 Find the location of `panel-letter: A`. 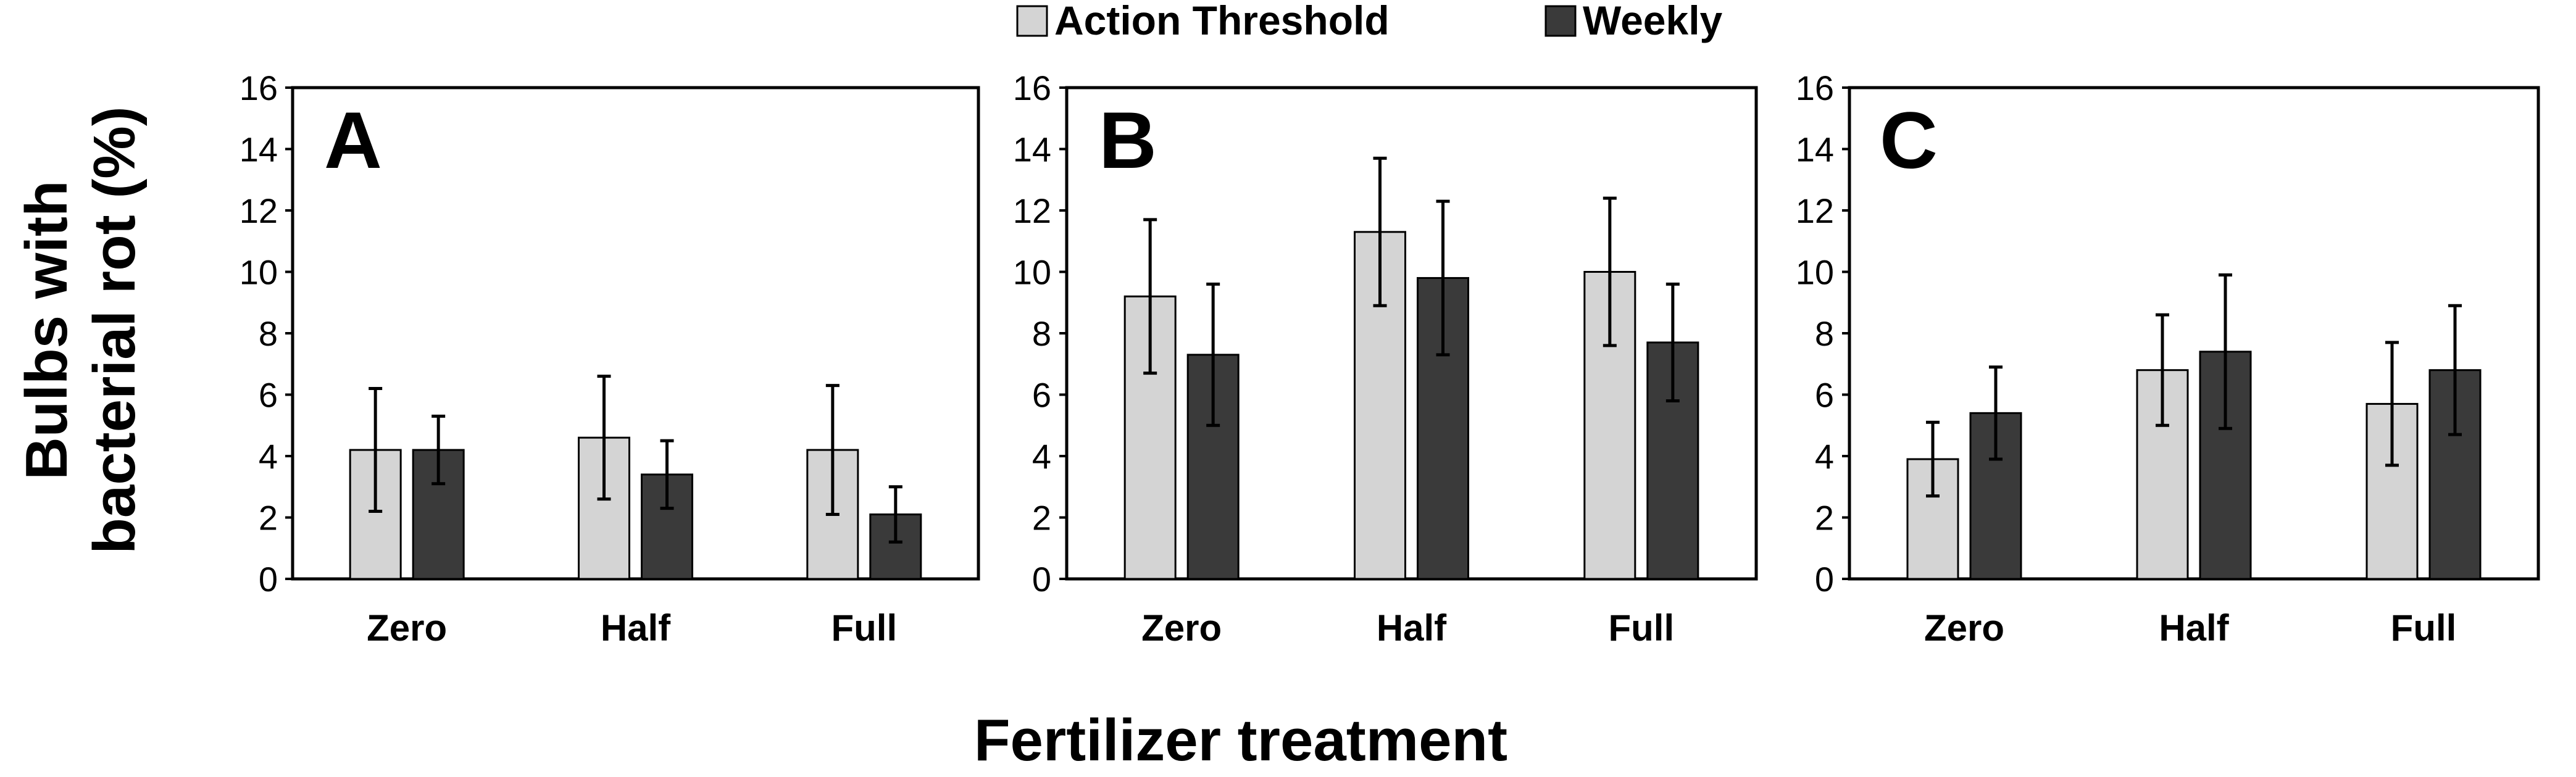

panel-letter: A is located at coordinates (353, 140).